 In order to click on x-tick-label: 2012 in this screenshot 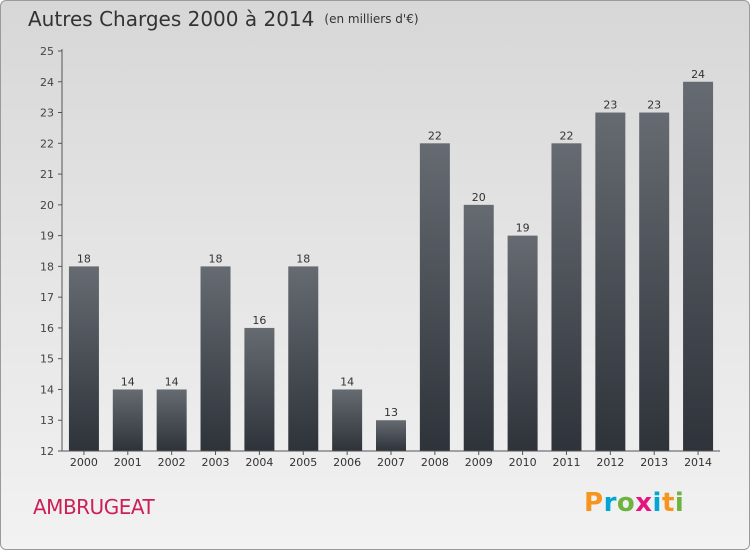, I will do `click(610, 462)`.